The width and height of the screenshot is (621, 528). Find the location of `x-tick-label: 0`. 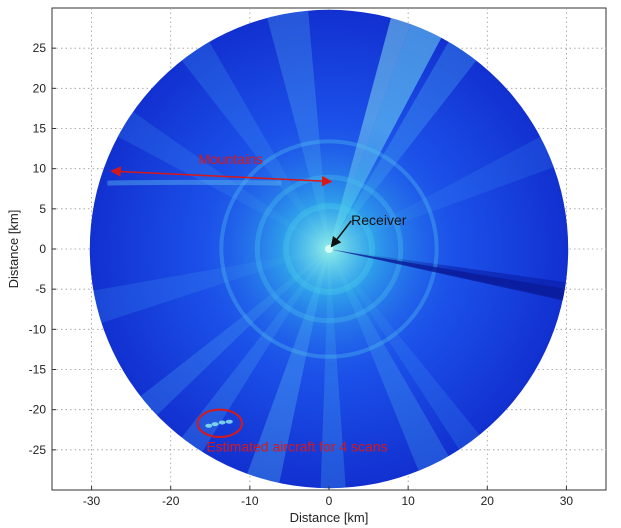

x-tick-label: 0 is located at coordinates (329, 501).